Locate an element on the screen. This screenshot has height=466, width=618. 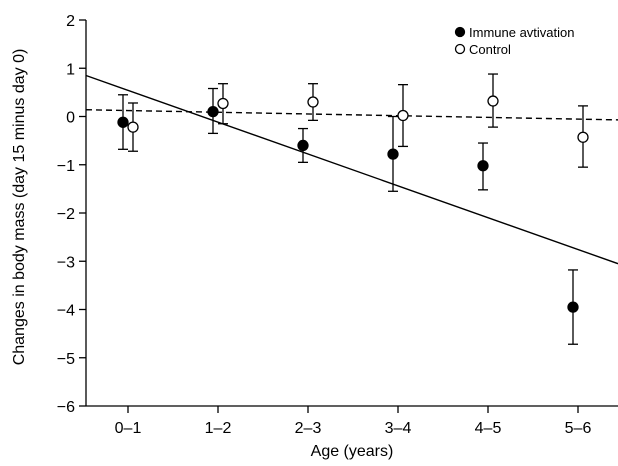
x-ticks: 0–1 1–2 2–3 3–4 4–5 5–6 is located at coordinates (353, 421).